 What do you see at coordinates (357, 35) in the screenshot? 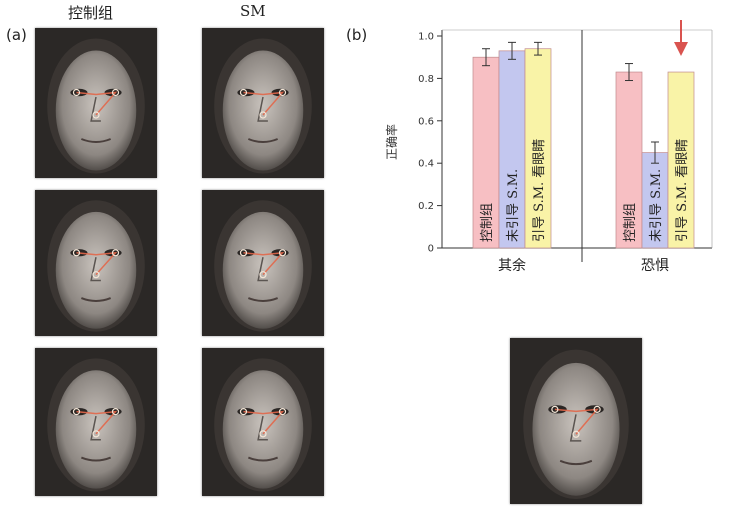
I see `panel-b-label: (b)` at bounding box center [357, 35].